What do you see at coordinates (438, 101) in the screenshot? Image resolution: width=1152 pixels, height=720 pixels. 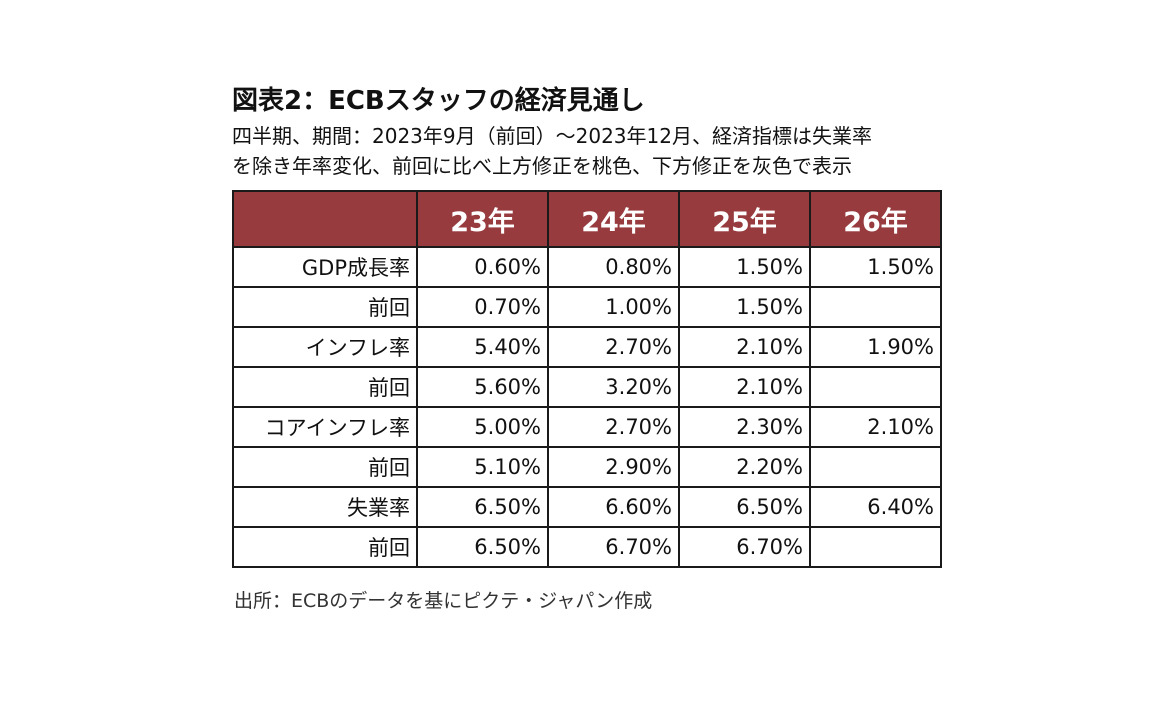 I see `figure-title: 図表2：ECBスタッフの経済見通し` at bounding box center [438, 101].